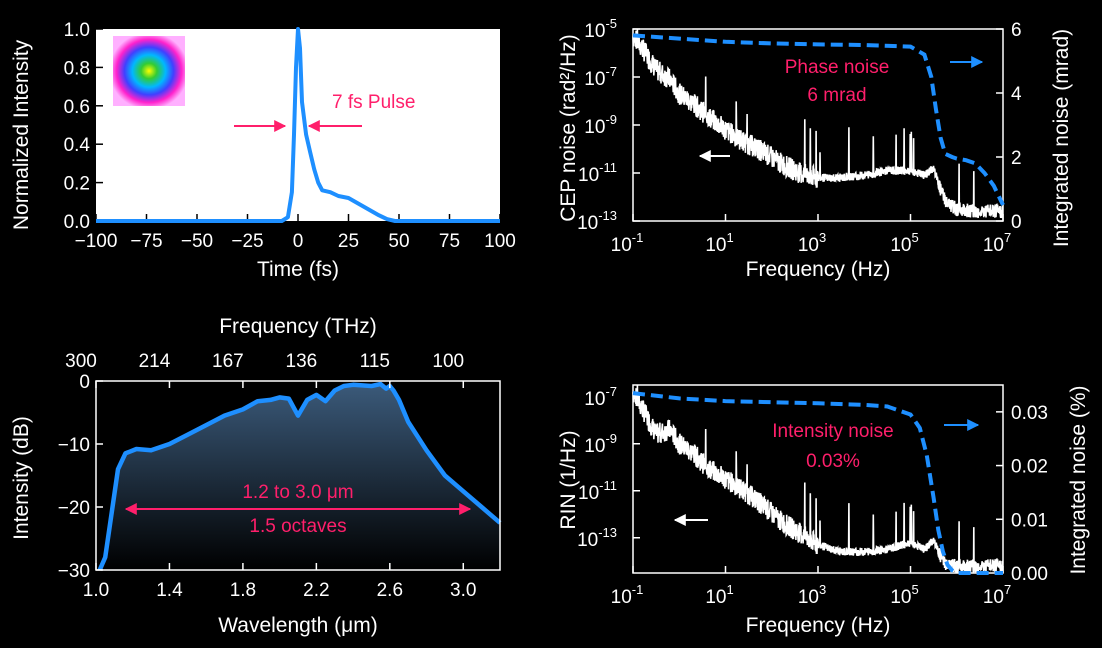 This screenshot has width=1102, height=648. I want to click on rin-y2-axis-label: Integrated noise (%), so click(1078, 479).